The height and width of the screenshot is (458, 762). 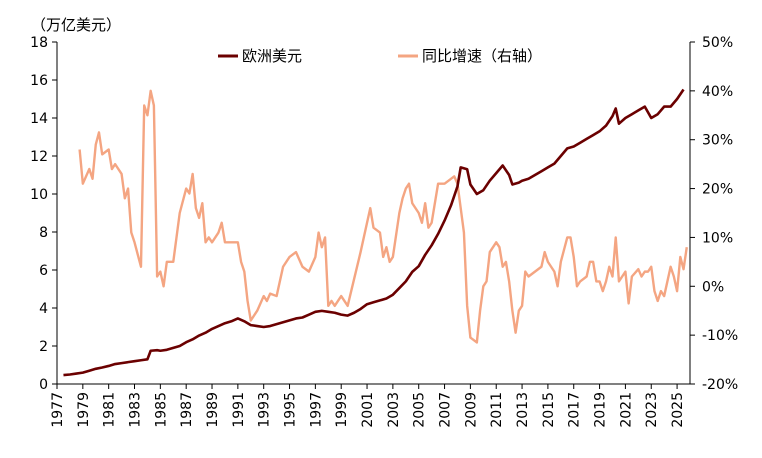 What do you see at coordinates (720, 336) in the screenshot?
I see `right-tick-label: -10%` at bounding box center [720, 336].